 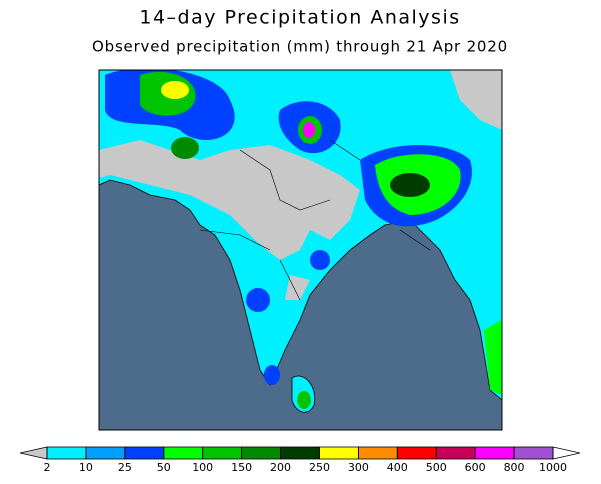 What do you see at coordinates (436, 467) in the screenshot?
I see `colorbar-label: 500` at bounding box center [436, 467].